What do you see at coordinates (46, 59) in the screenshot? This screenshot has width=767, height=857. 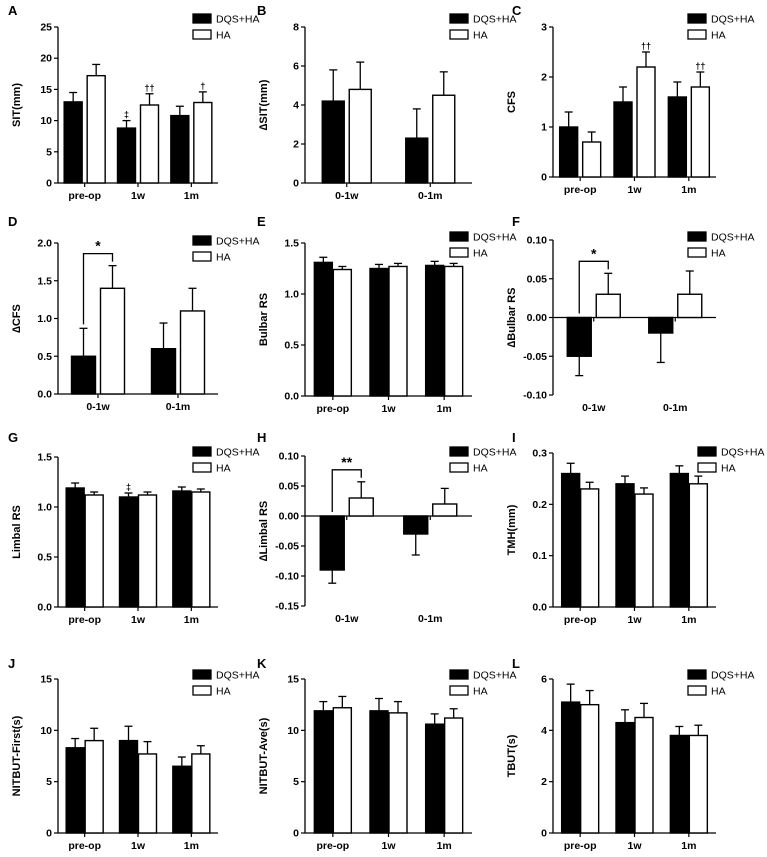 I see `y-tick-label: 20` at bounding box center [46, 59].